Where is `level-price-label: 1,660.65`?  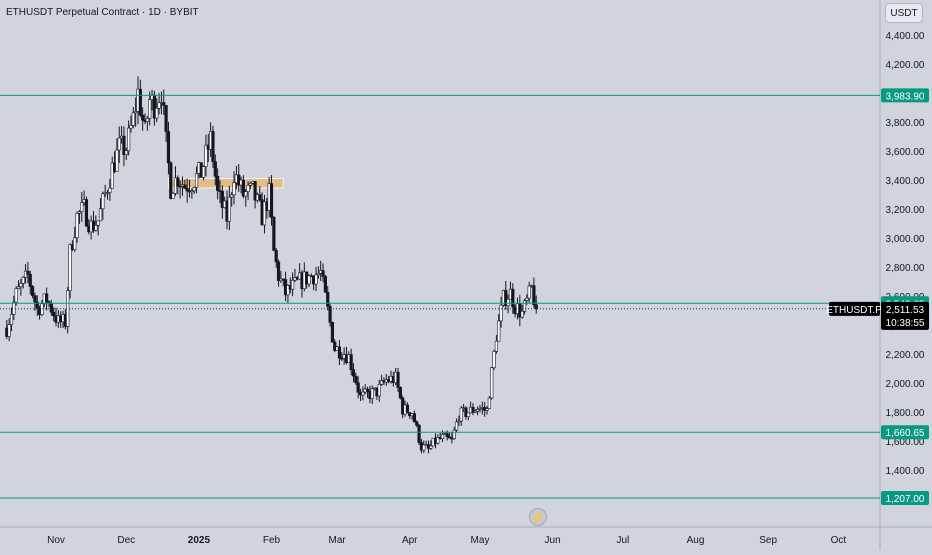
level-price-label: 1,660.65 is located at coordinates (905, 433).